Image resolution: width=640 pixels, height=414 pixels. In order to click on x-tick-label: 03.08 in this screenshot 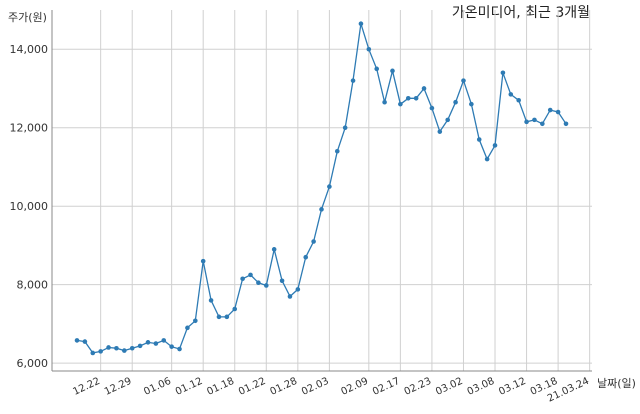, I will do `click(481, 387)`.